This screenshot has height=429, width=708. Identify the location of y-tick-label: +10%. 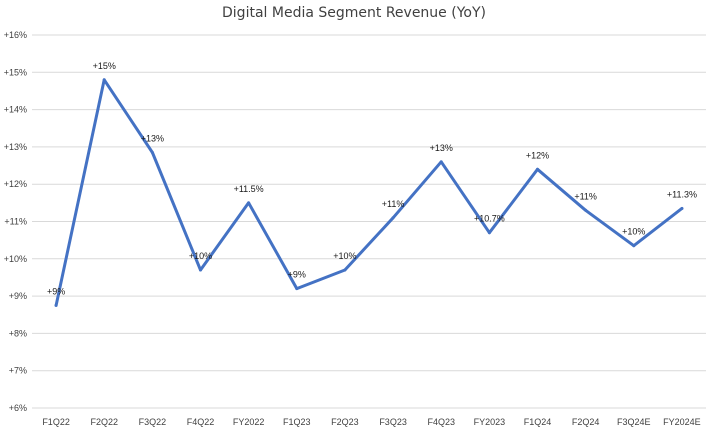
(15, 259).